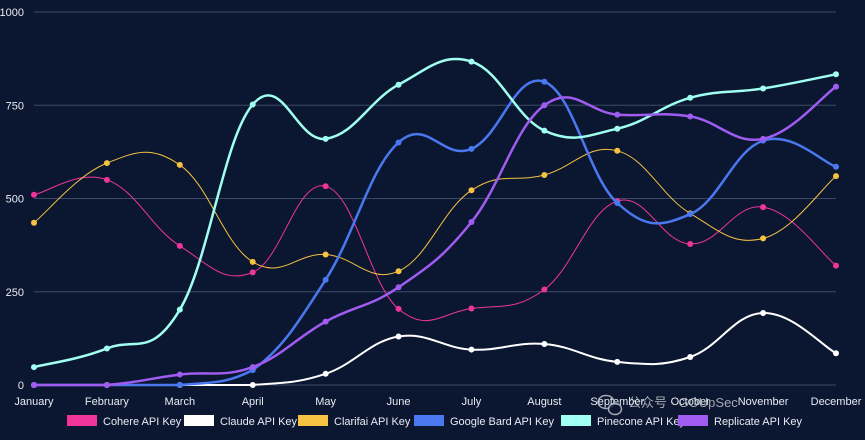 This screenshot has height=440, width=865. I want to click on x-tick-label: June, so click(399, 402).